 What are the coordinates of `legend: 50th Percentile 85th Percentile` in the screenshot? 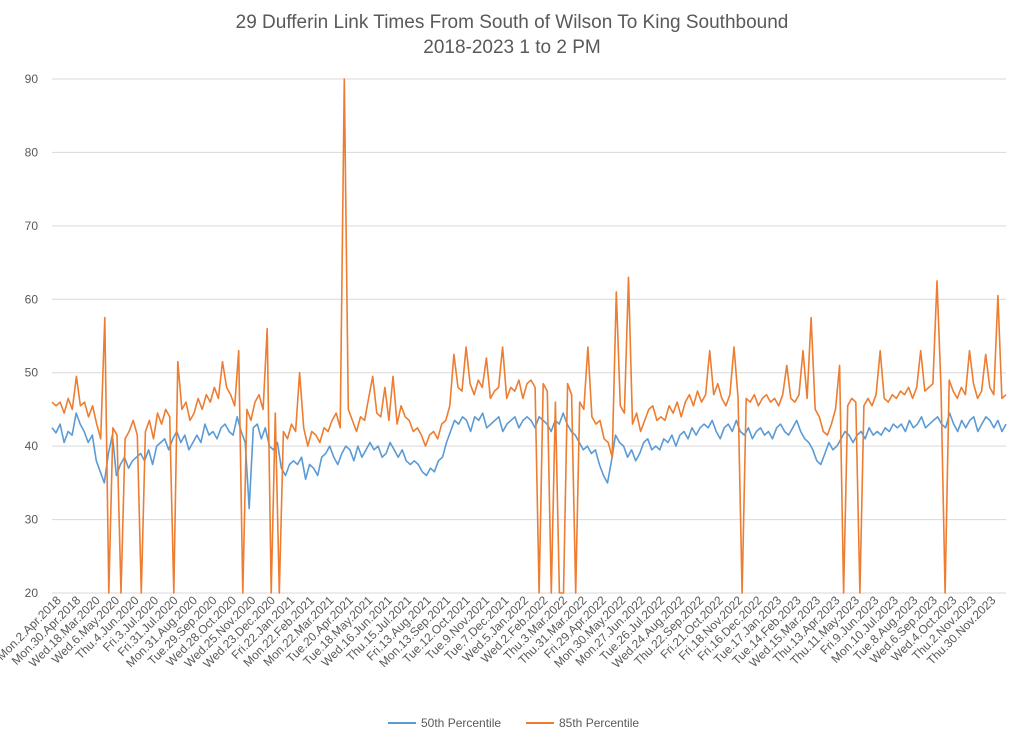 It's located at (513, 723).